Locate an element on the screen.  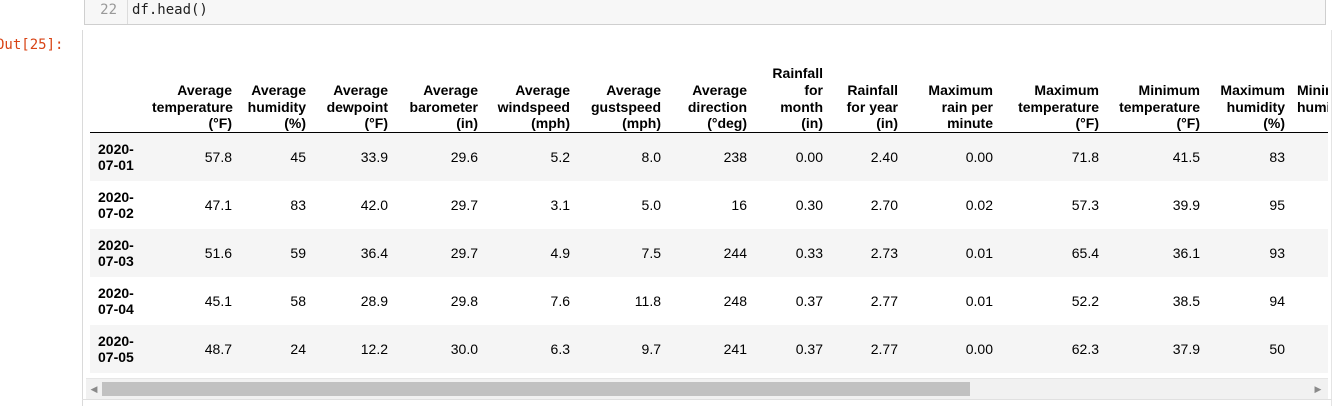
column-header: Average windspeed (mph) is located at coordinates (530, 90).